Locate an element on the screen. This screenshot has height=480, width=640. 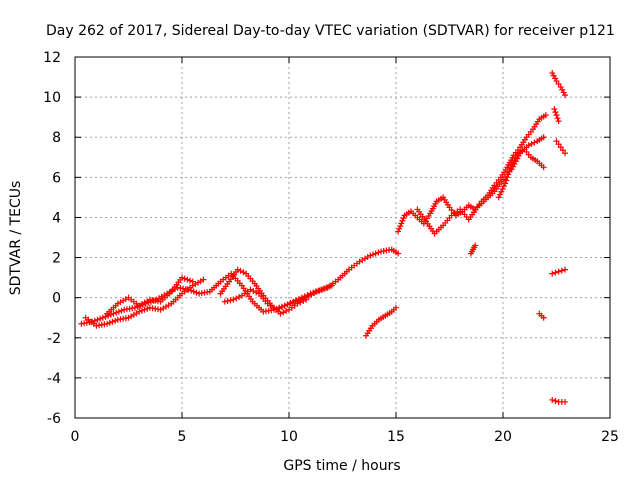
y-tick-label: 12 is located at coordinates (52, 58).